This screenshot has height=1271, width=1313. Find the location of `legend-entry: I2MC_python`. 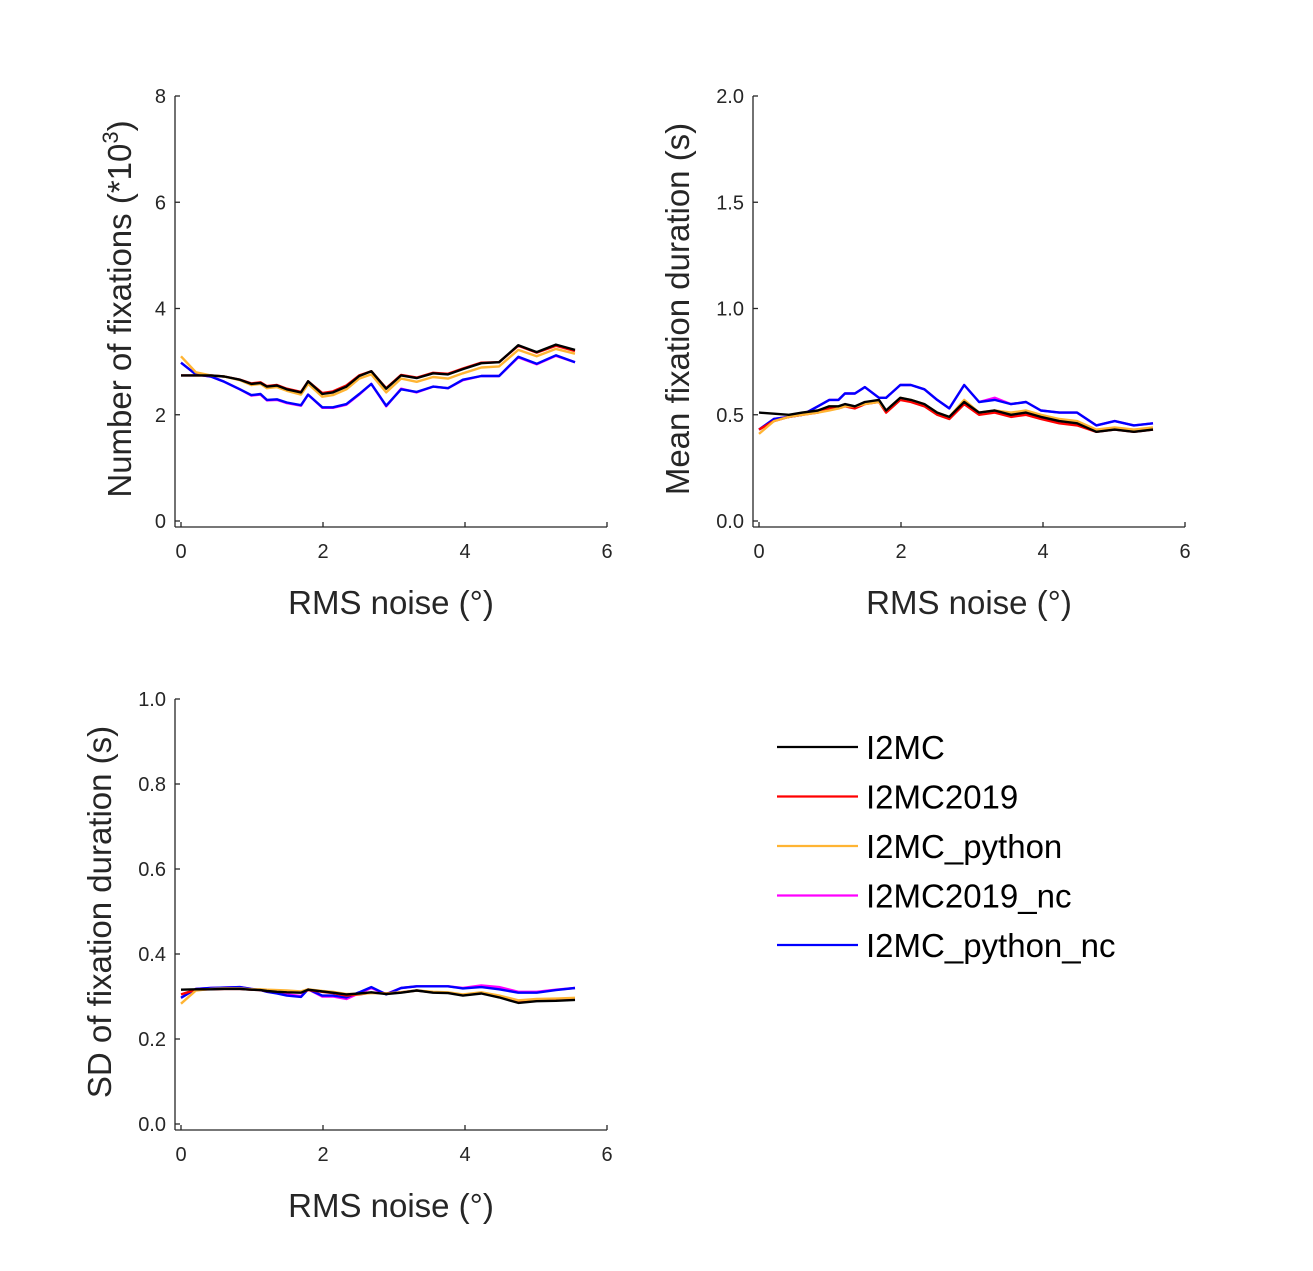

legend-entry: I2MC_python is located at coordinates (919, 846).